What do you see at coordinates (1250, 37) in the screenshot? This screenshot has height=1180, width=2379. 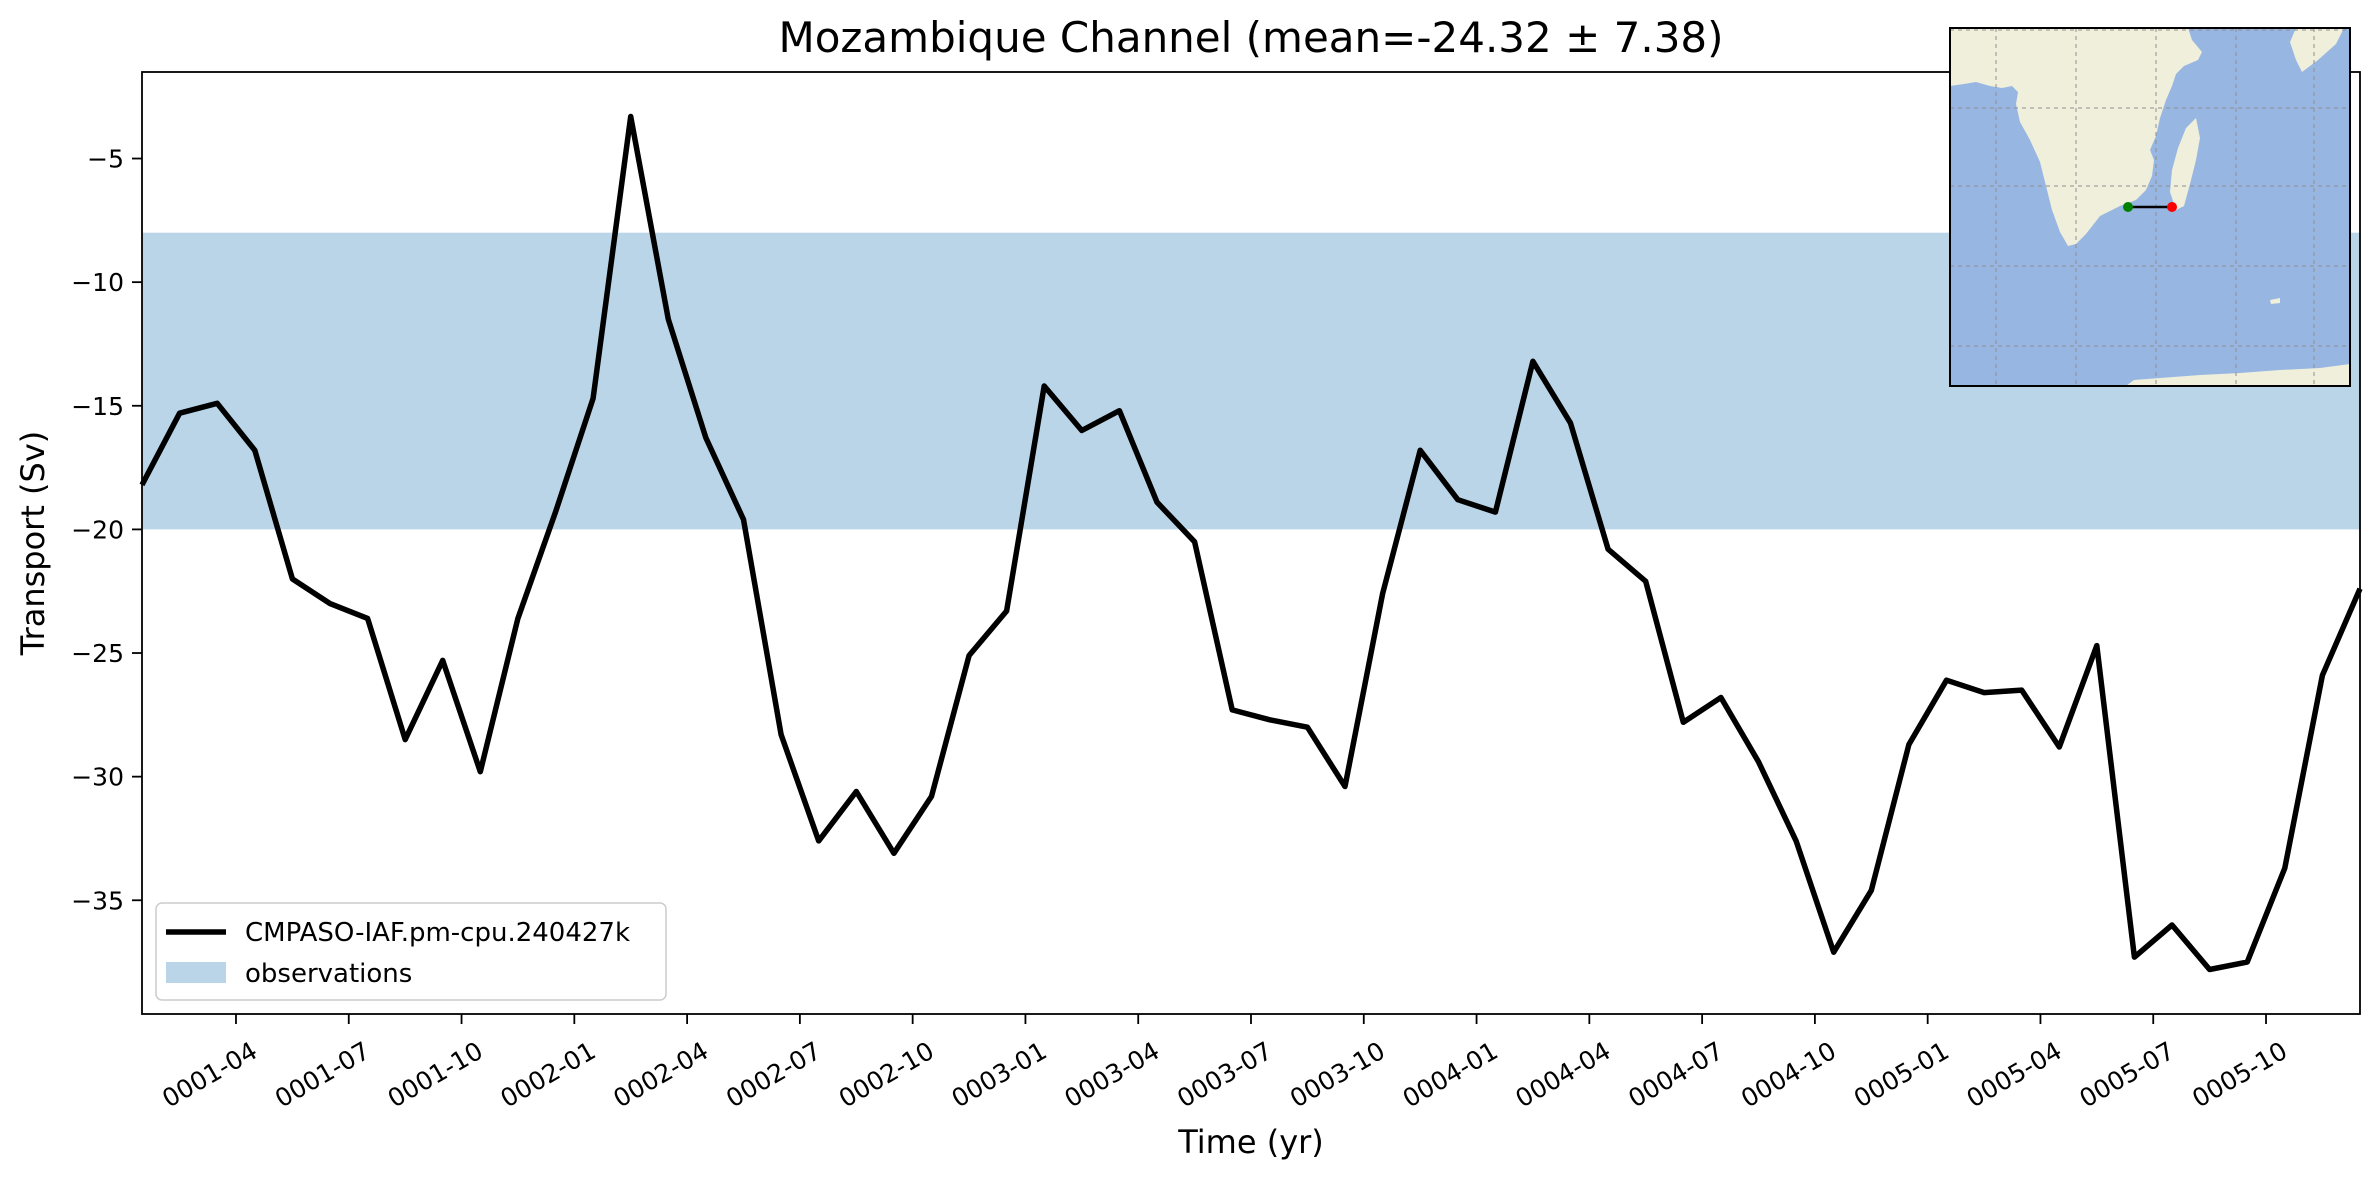 I see `chart-title: Mozambique Channel (mean=-24.32 ± 7.38)` at bounding box center [1250, 37].